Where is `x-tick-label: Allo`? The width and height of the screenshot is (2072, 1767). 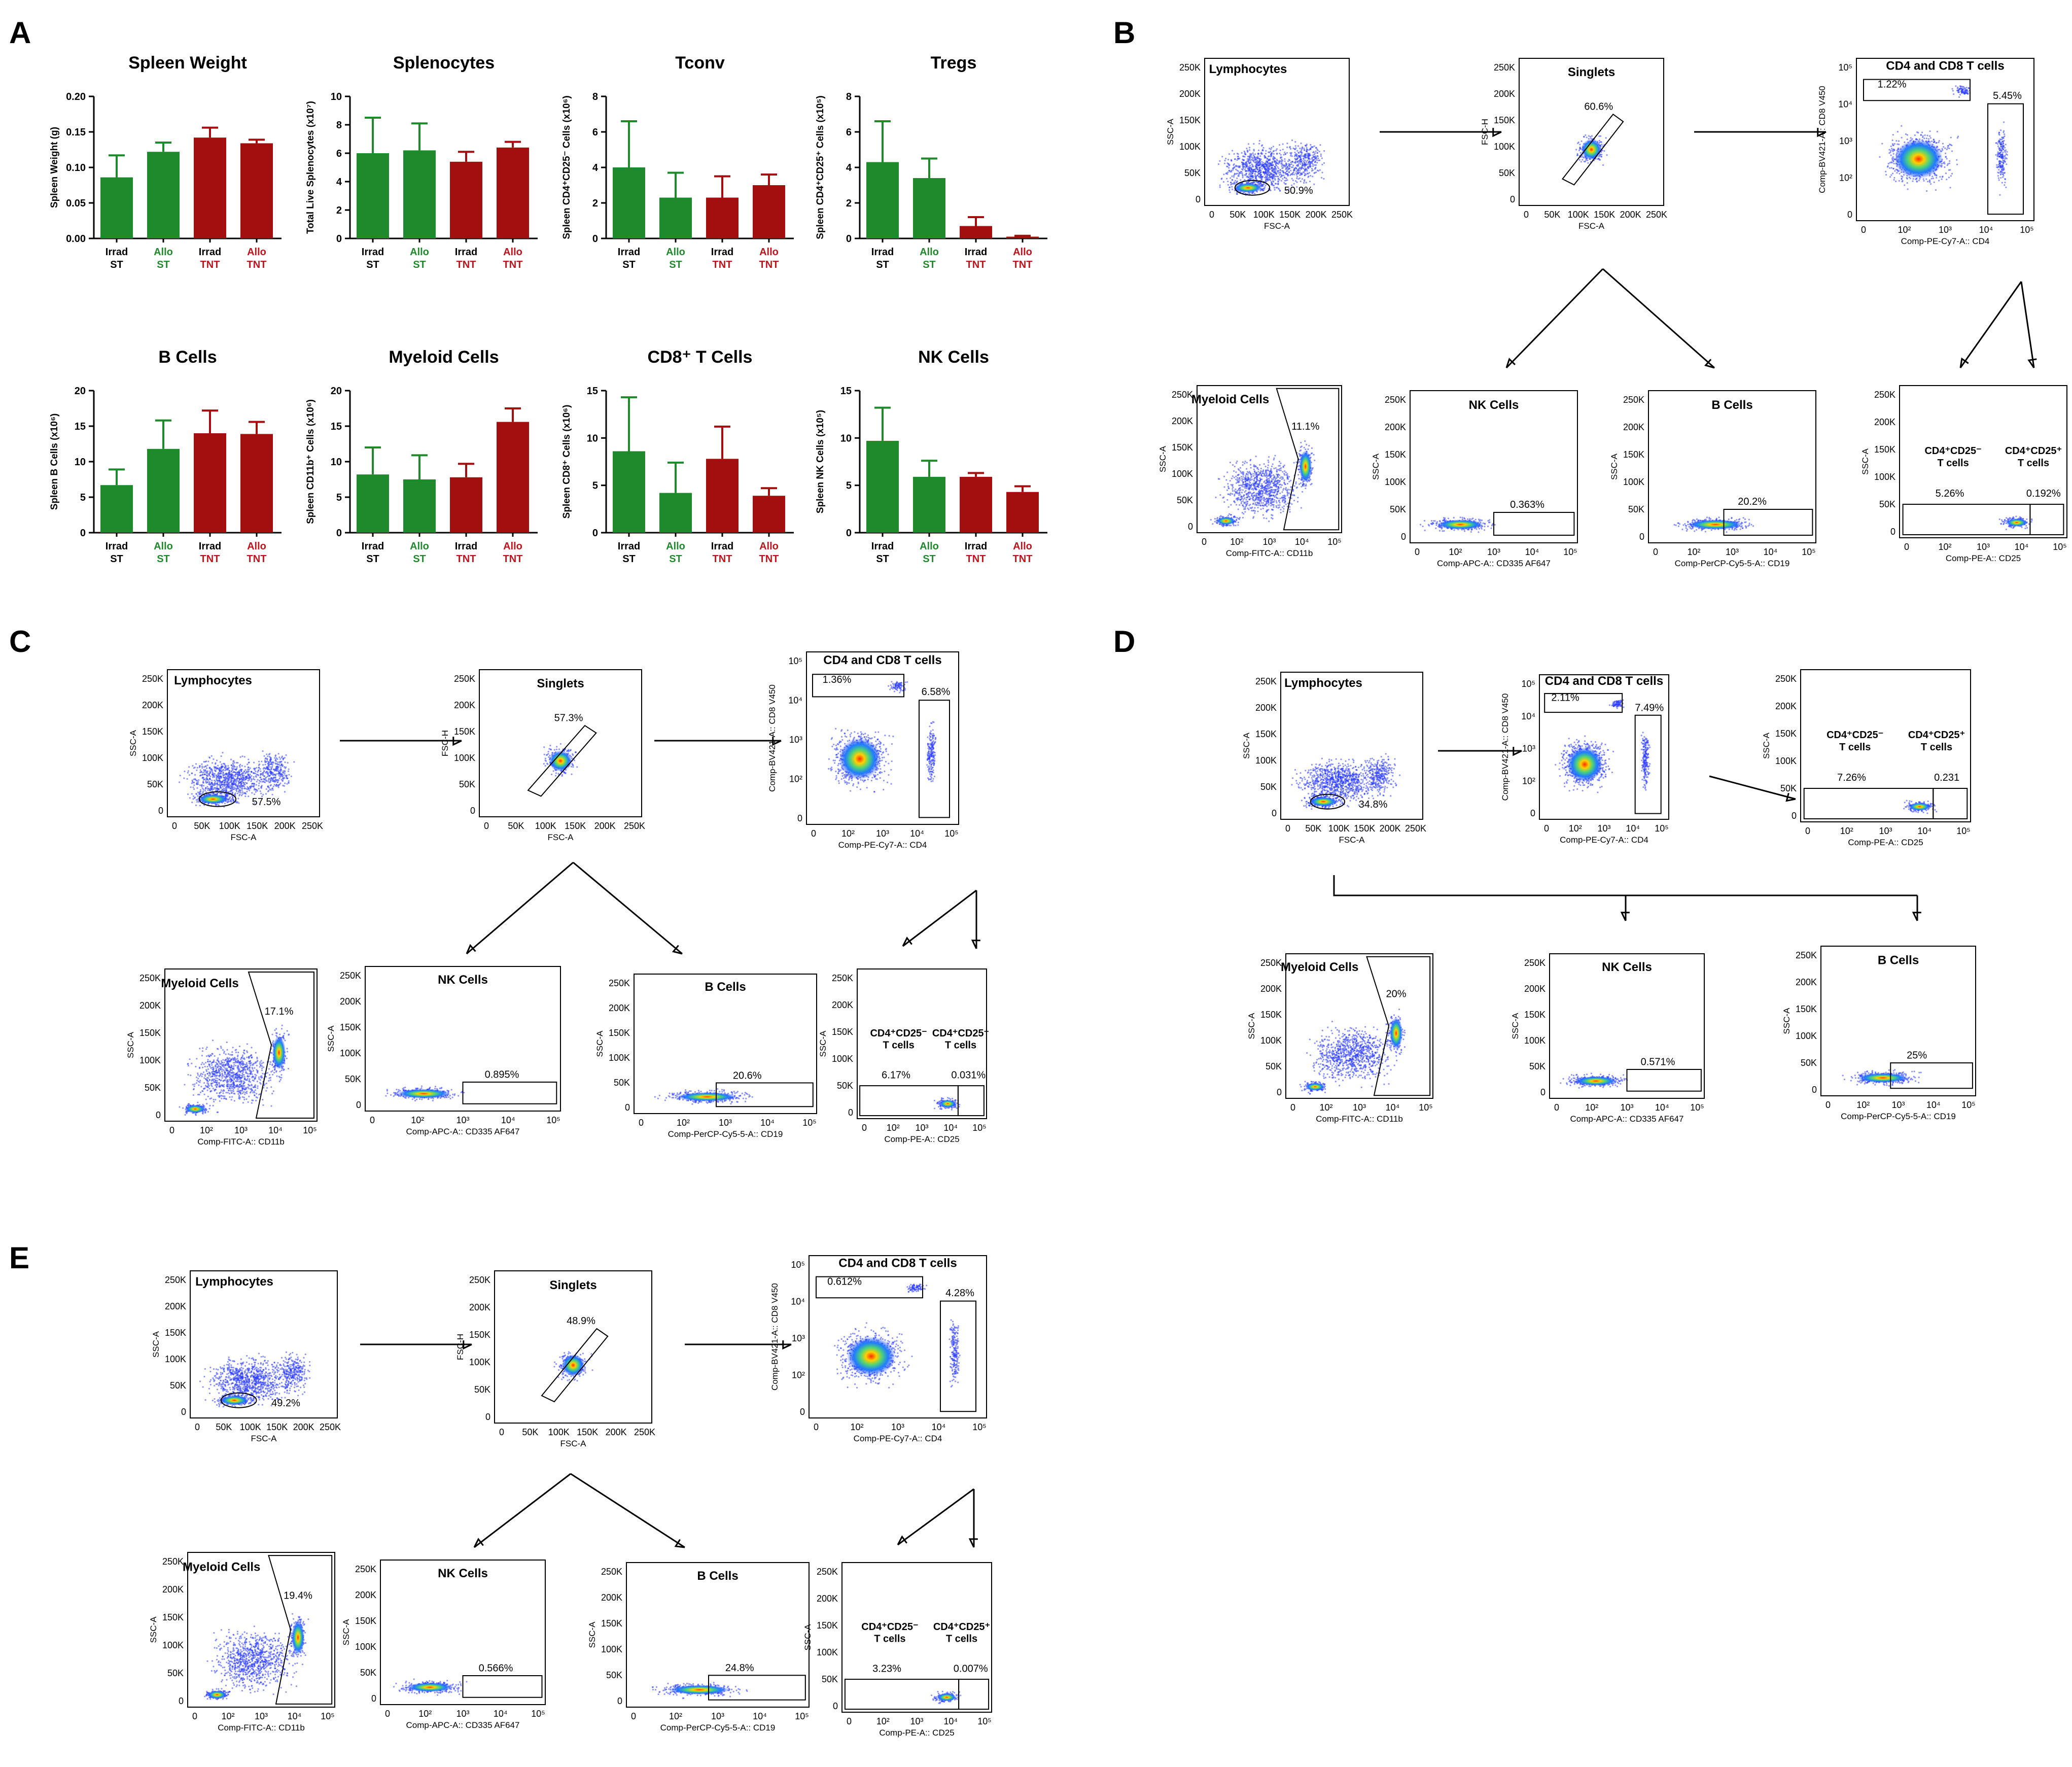 x-tick-label: Allo is located at coordinates (419, 253).